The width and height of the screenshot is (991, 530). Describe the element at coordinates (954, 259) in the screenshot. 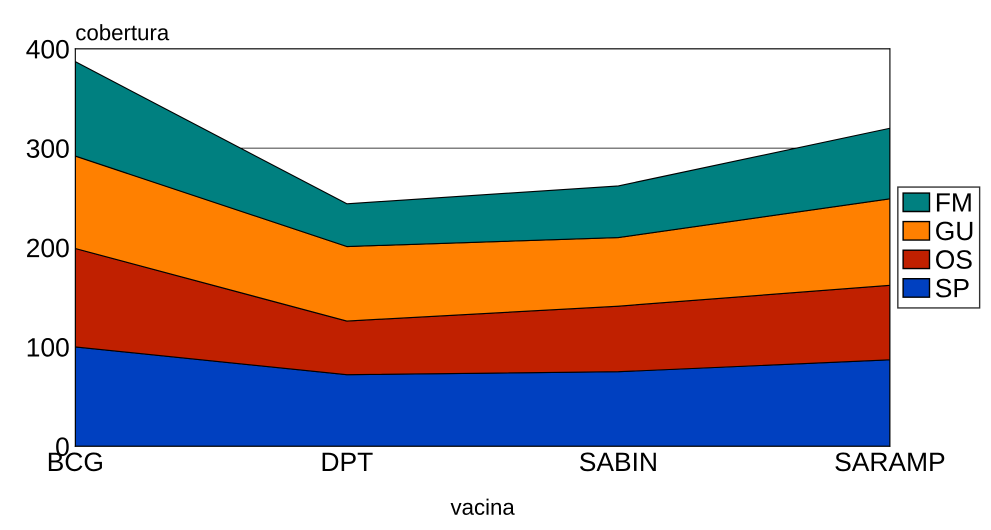

I see `legend-label: OS` at that location.